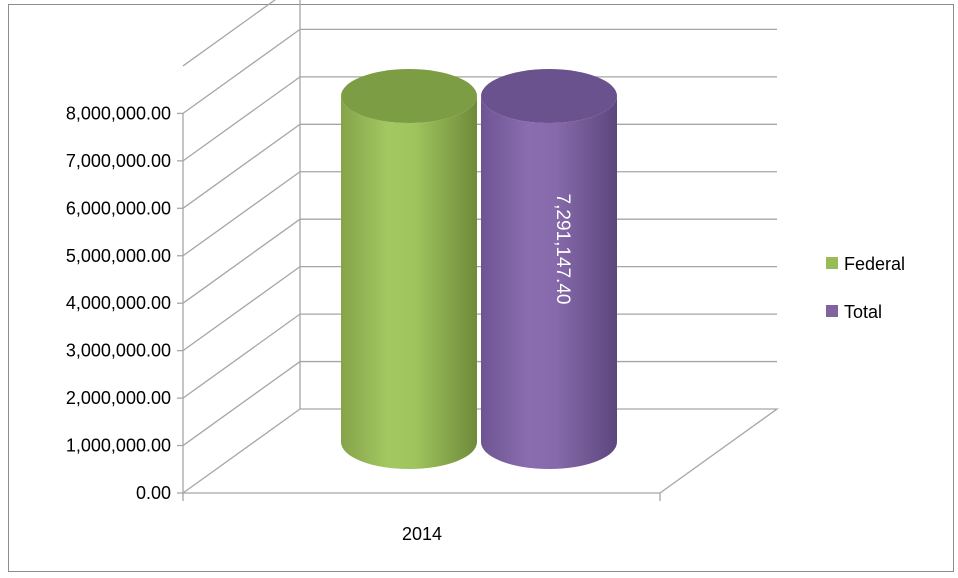  I want to click on bar-total, so click(549, 269).